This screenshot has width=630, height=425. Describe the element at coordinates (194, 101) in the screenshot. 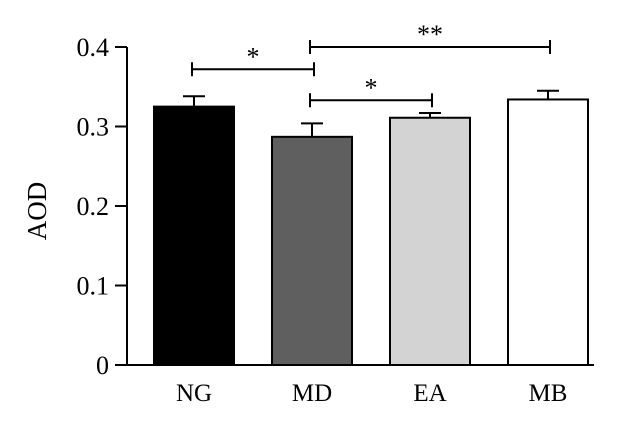

I see `error-bar-ng` at that location.